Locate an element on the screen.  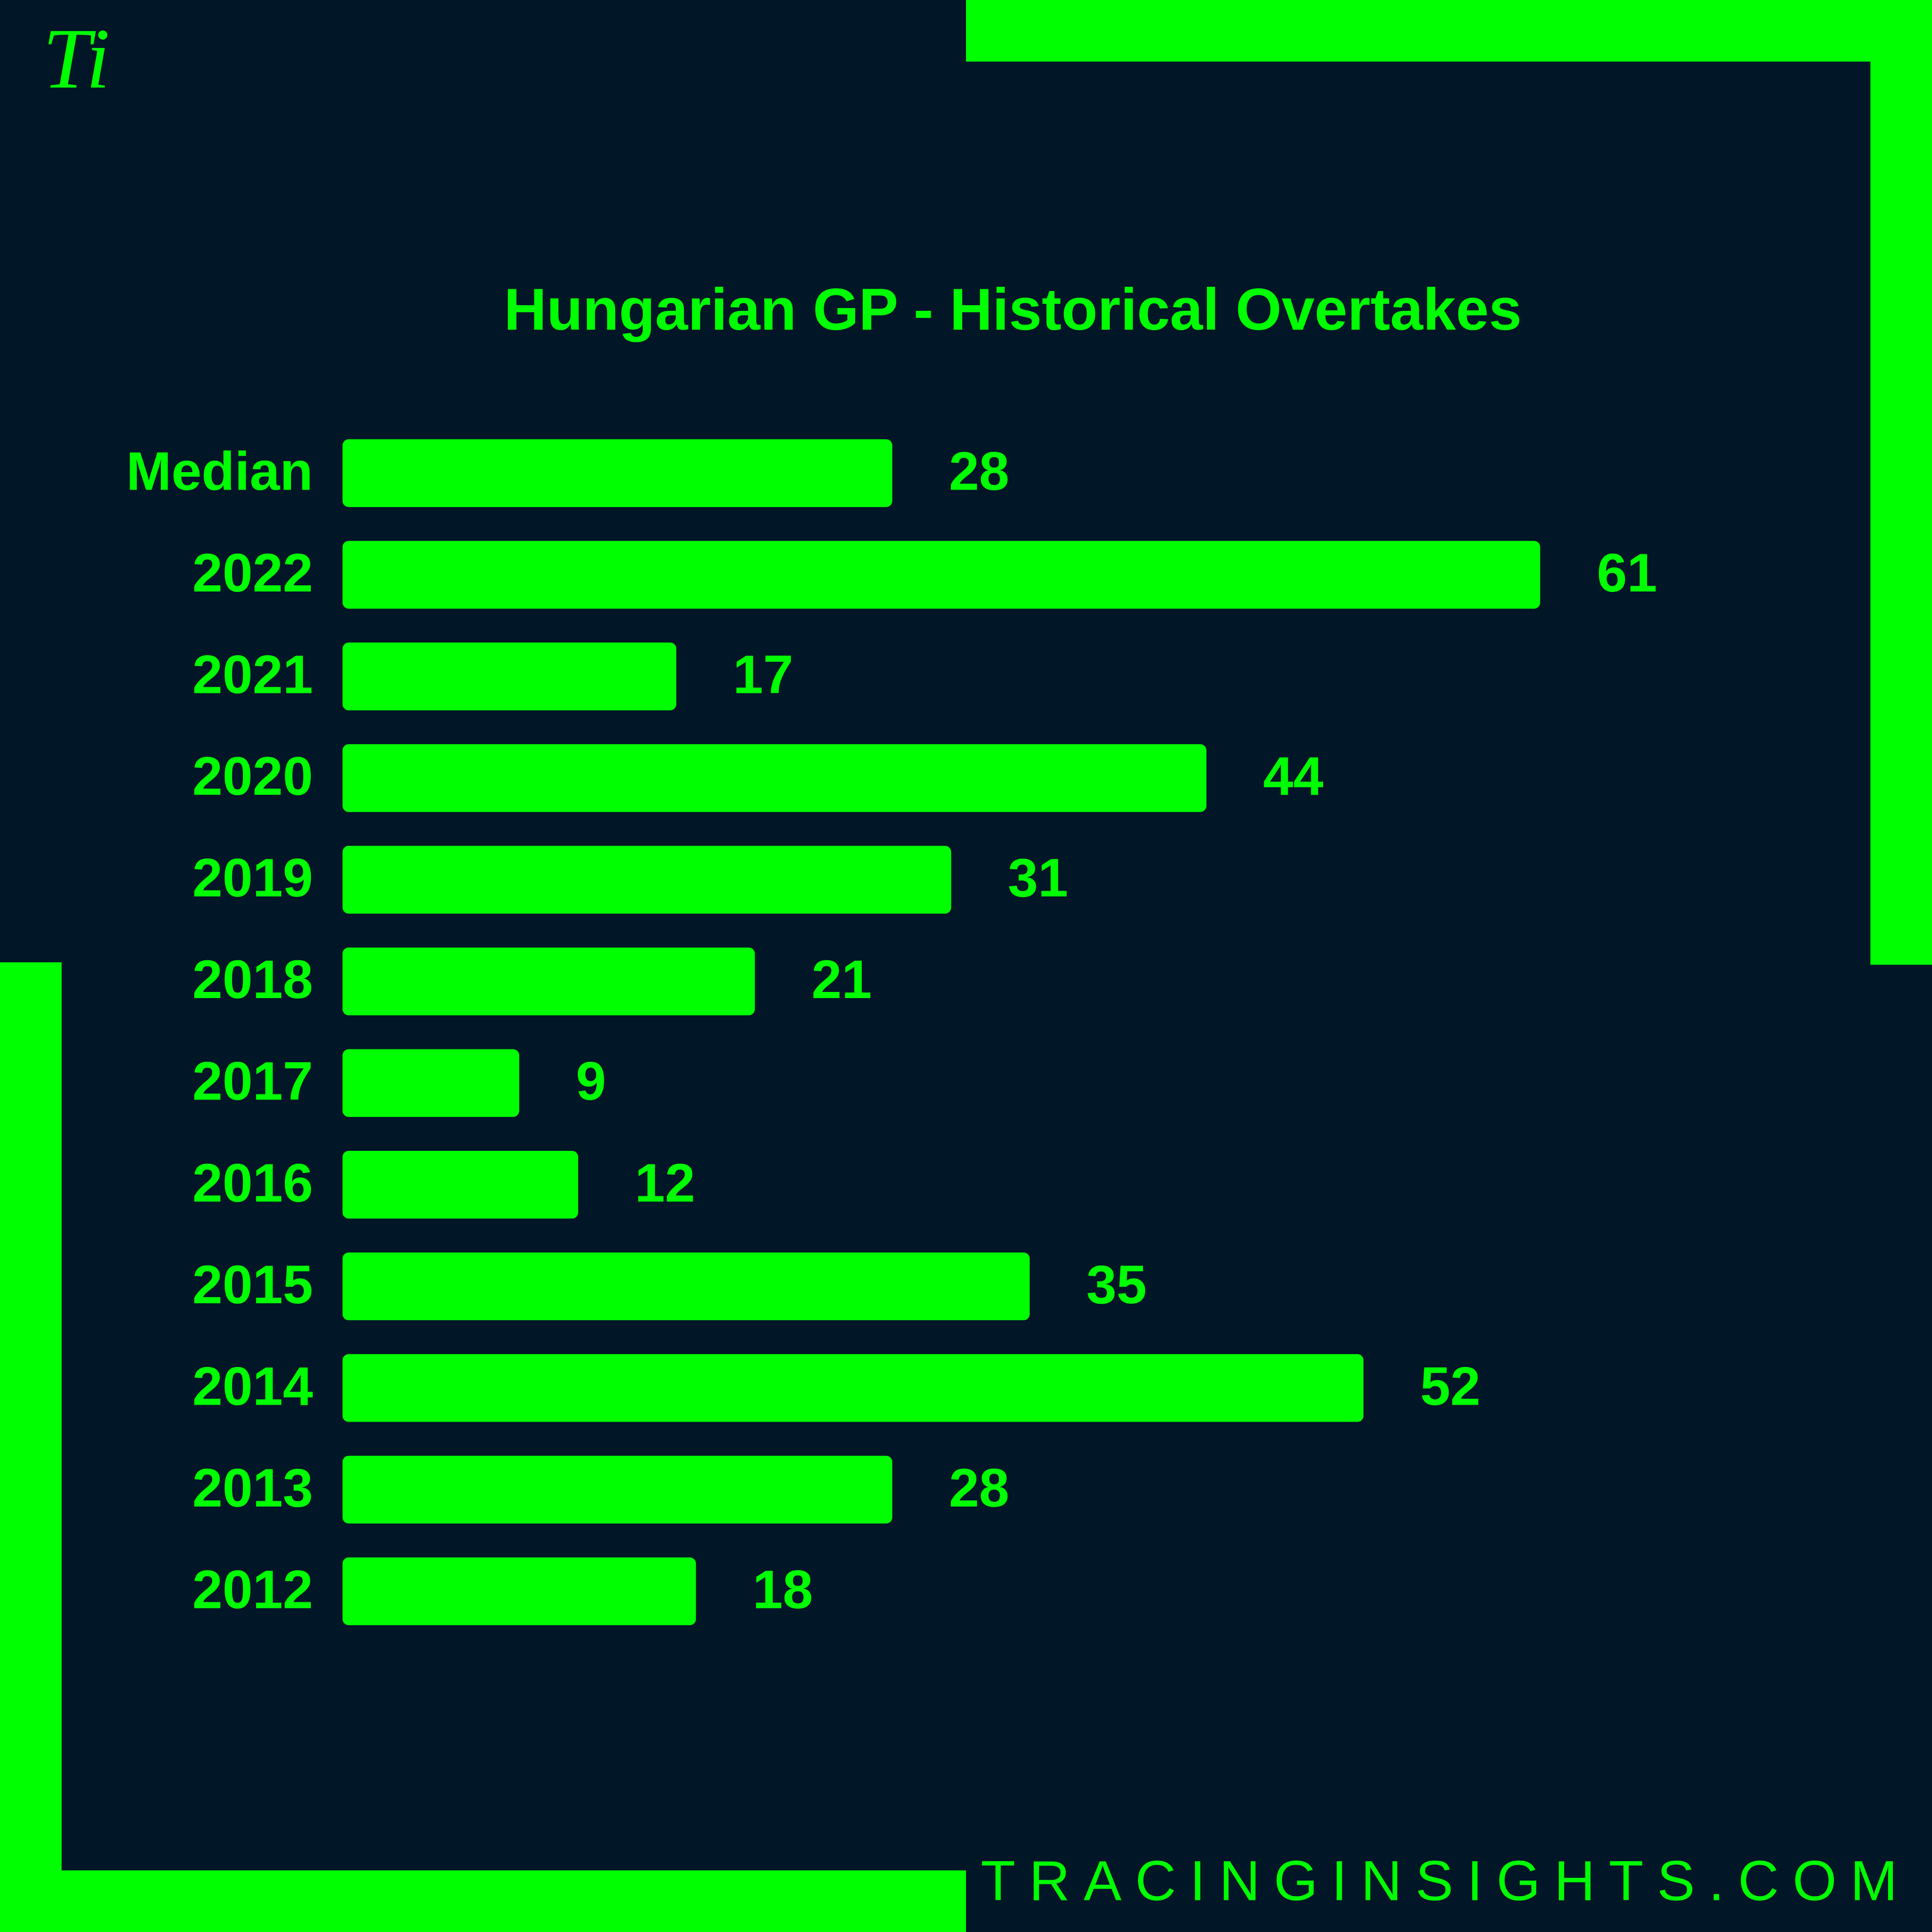
frame-top is located at coordinates (1449, 31).